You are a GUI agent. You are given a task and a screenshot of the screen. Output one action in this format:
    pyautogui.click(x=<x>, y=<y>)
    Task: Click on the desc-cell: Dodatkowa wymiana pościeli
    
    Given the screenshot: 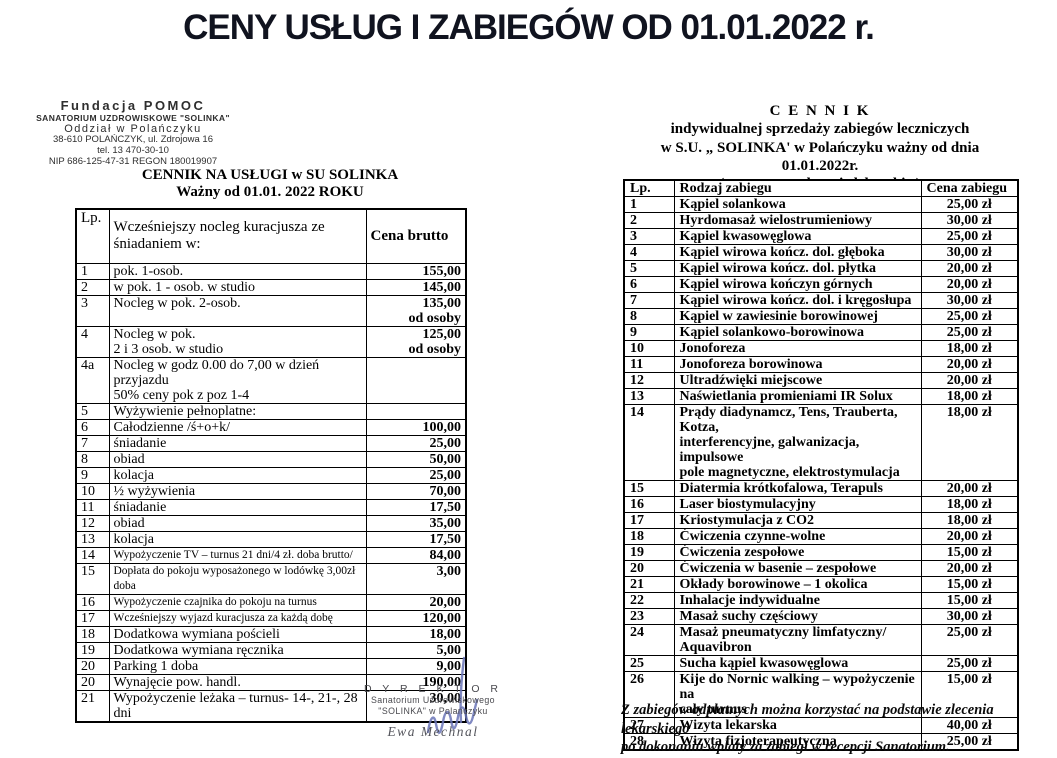 What is the action you would take?
    pyautogui.click(x=237, y=634)
    